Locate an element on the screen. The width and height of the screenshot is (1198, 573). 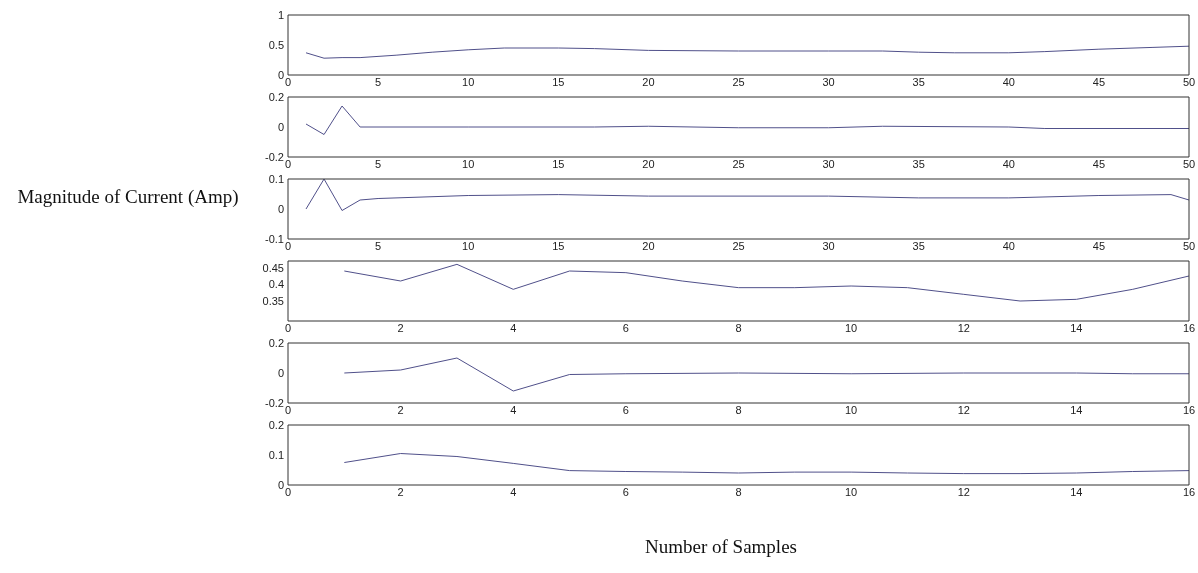
y-tick-label: -0.1 is located at coordinates (274, 238).